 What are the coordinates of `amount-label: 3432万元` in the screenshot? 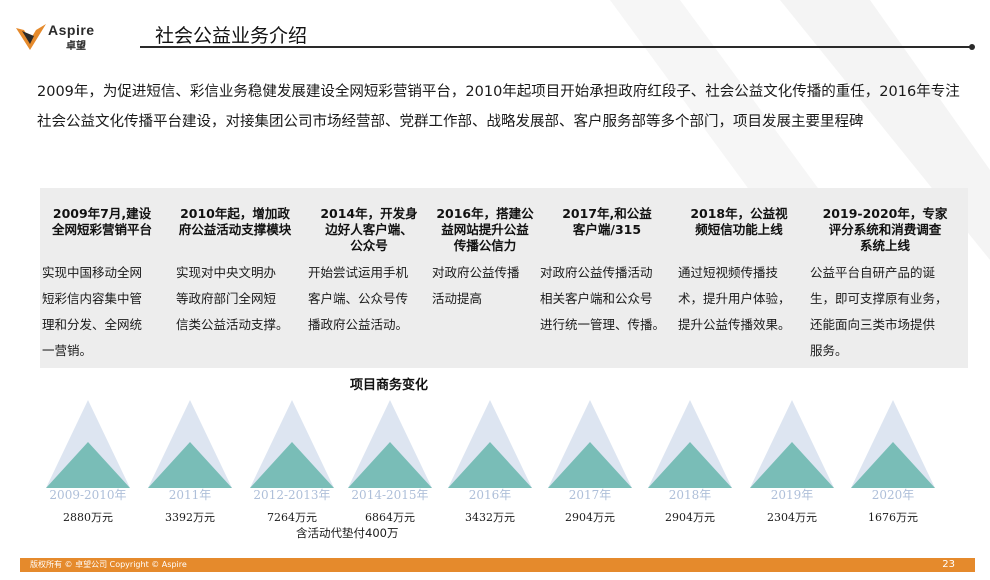 It's located at (490, 517).